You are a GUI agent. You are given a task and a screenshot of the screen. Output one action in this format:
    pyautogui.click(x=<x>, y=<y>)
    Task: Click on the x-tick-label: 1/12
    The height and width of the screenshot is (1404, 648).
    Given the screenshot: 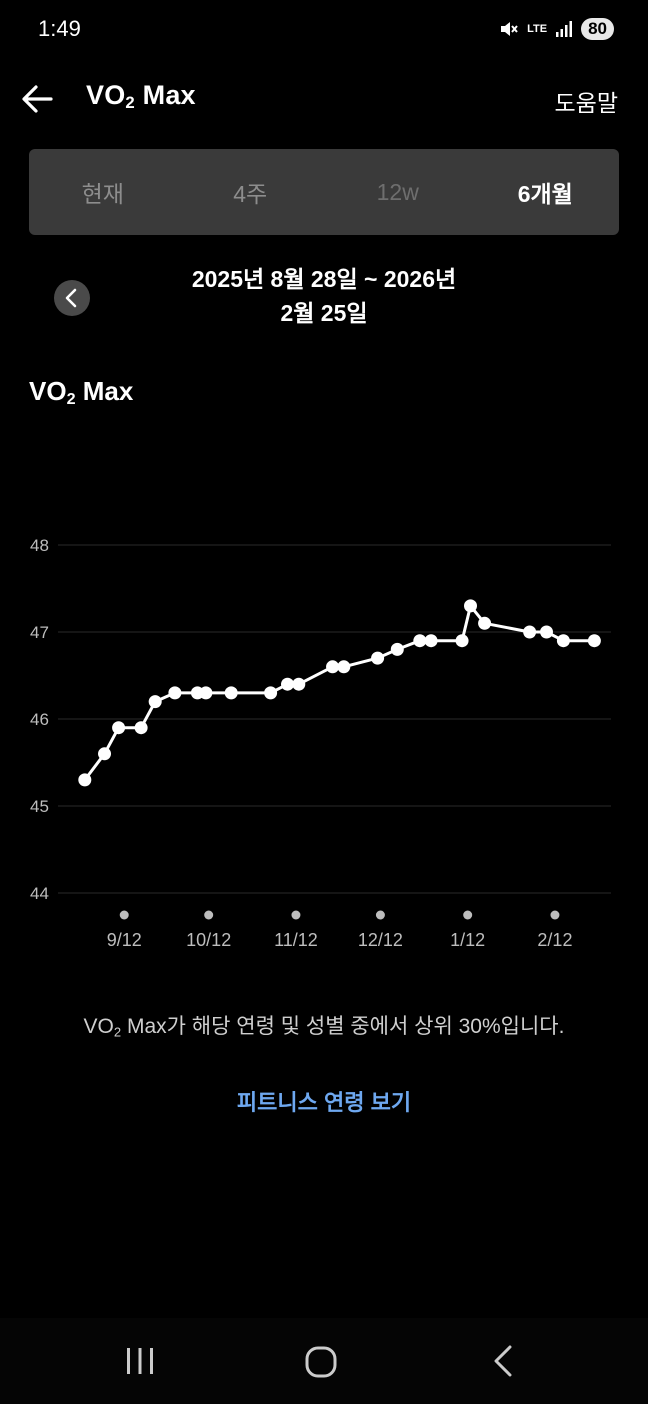 What is the action you would take?
    pyautogui.click(x=467, y=940)
    